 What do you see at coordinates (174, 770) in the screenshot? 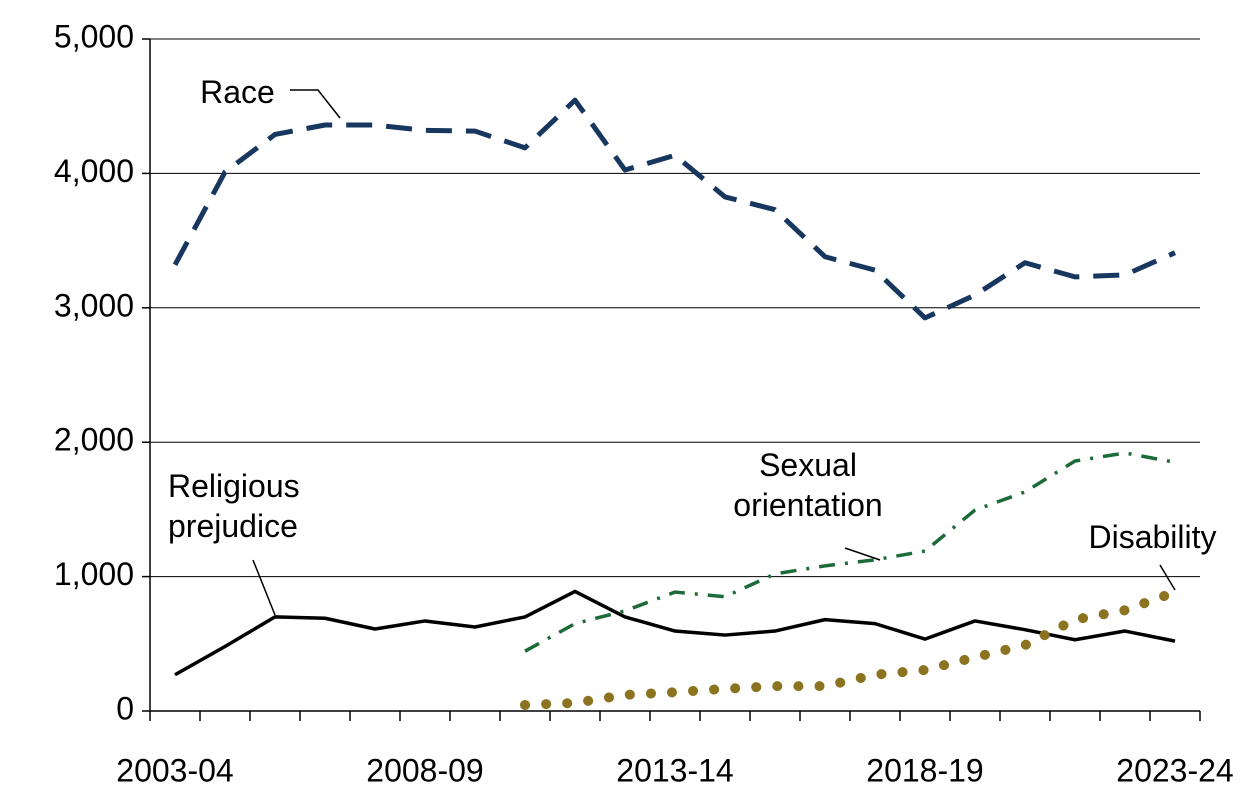
I see `x-tick-label: 2003-04` at bounding box center [174, 770].